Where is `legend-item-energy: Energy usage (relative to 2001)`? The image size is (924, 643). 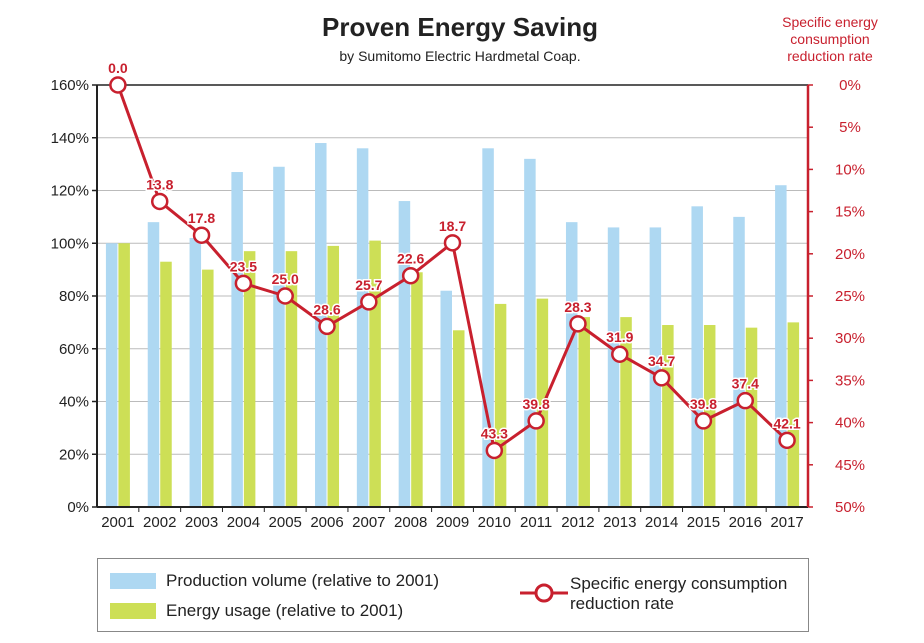 legend-item-energy: Energy usage (relative to 2001) is located at coordinates (256, 611).